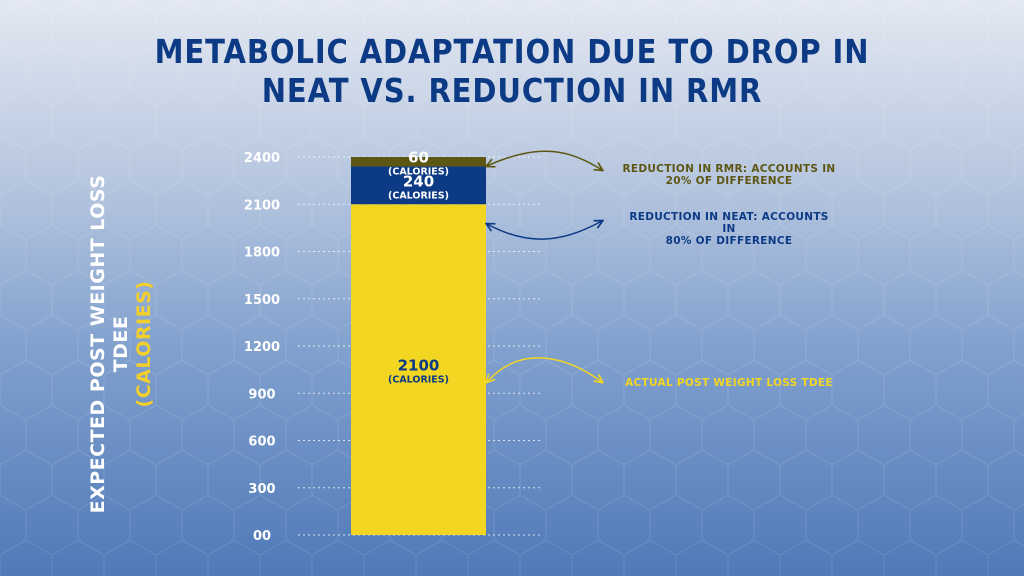 The width and height of the screenshot is (1024, 576). Describe the element at coordinates (418, 181) in the screenshot. I see `data-label-neat-reduction: 240` at that location.